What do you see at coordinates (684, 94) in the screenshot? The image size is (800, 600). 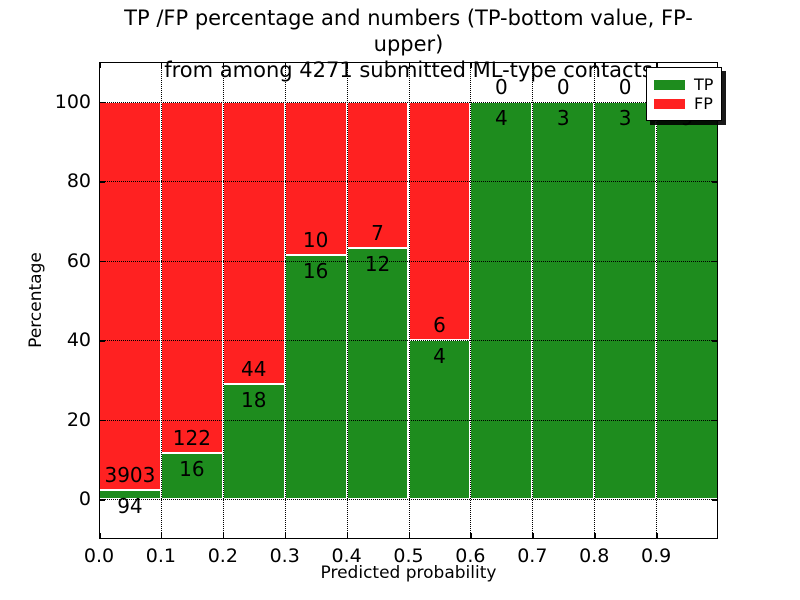 I see `legend: TP FP` at bounding box center [684, 94].